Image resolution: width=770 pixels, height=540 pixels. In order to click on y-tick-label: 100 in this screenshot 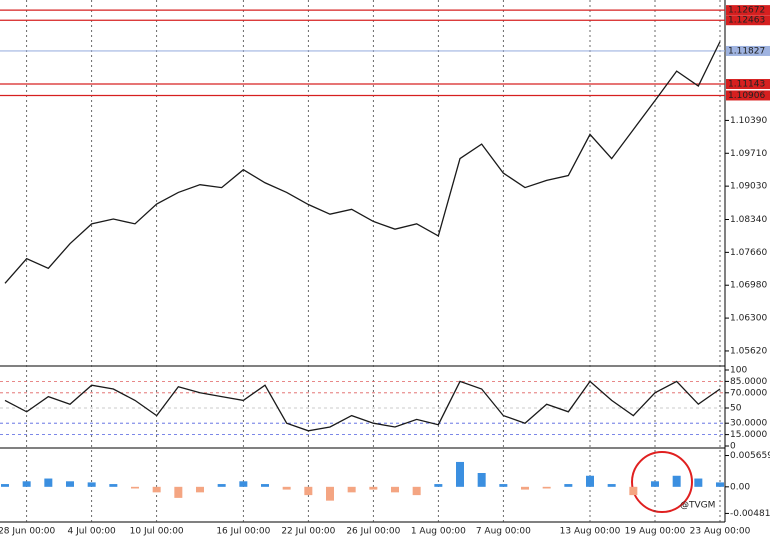, I will do `click(738, 371)`.